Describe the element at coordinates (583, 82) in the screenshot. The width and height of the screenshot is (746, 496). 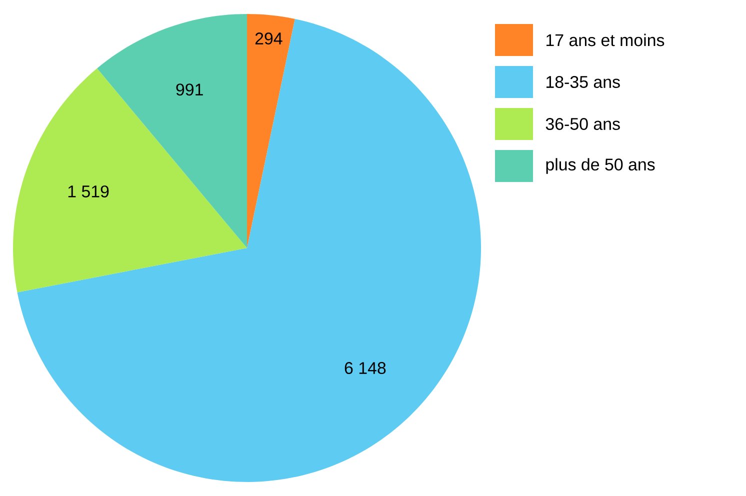
I see `legend-label: 18-35 ans` at that location.